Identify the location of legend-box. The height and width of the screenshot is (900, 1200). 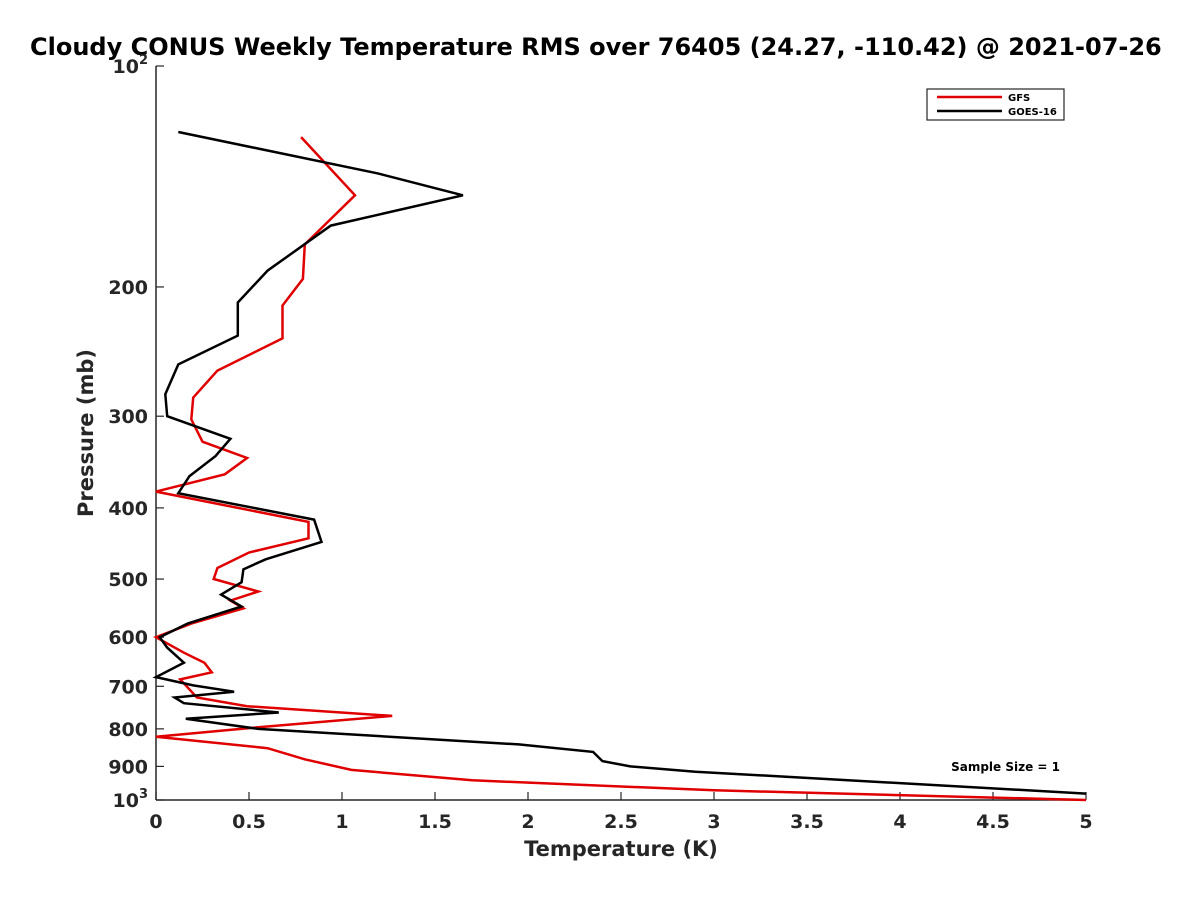
(995, 104).